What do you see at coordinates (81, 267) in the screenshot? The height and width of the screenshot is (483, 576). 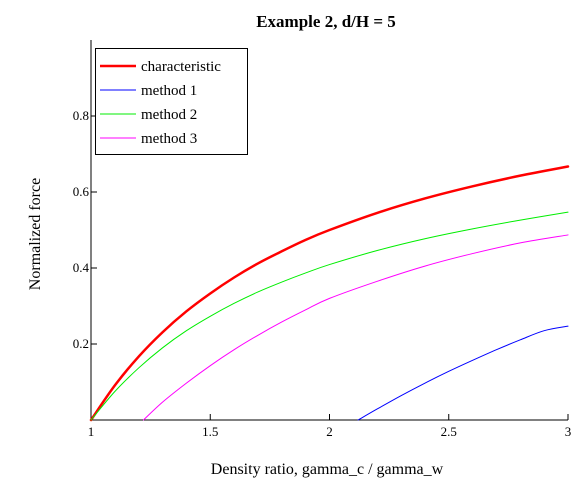 I see `y-tick-label: 0.4` at bounding box center [81, 267].